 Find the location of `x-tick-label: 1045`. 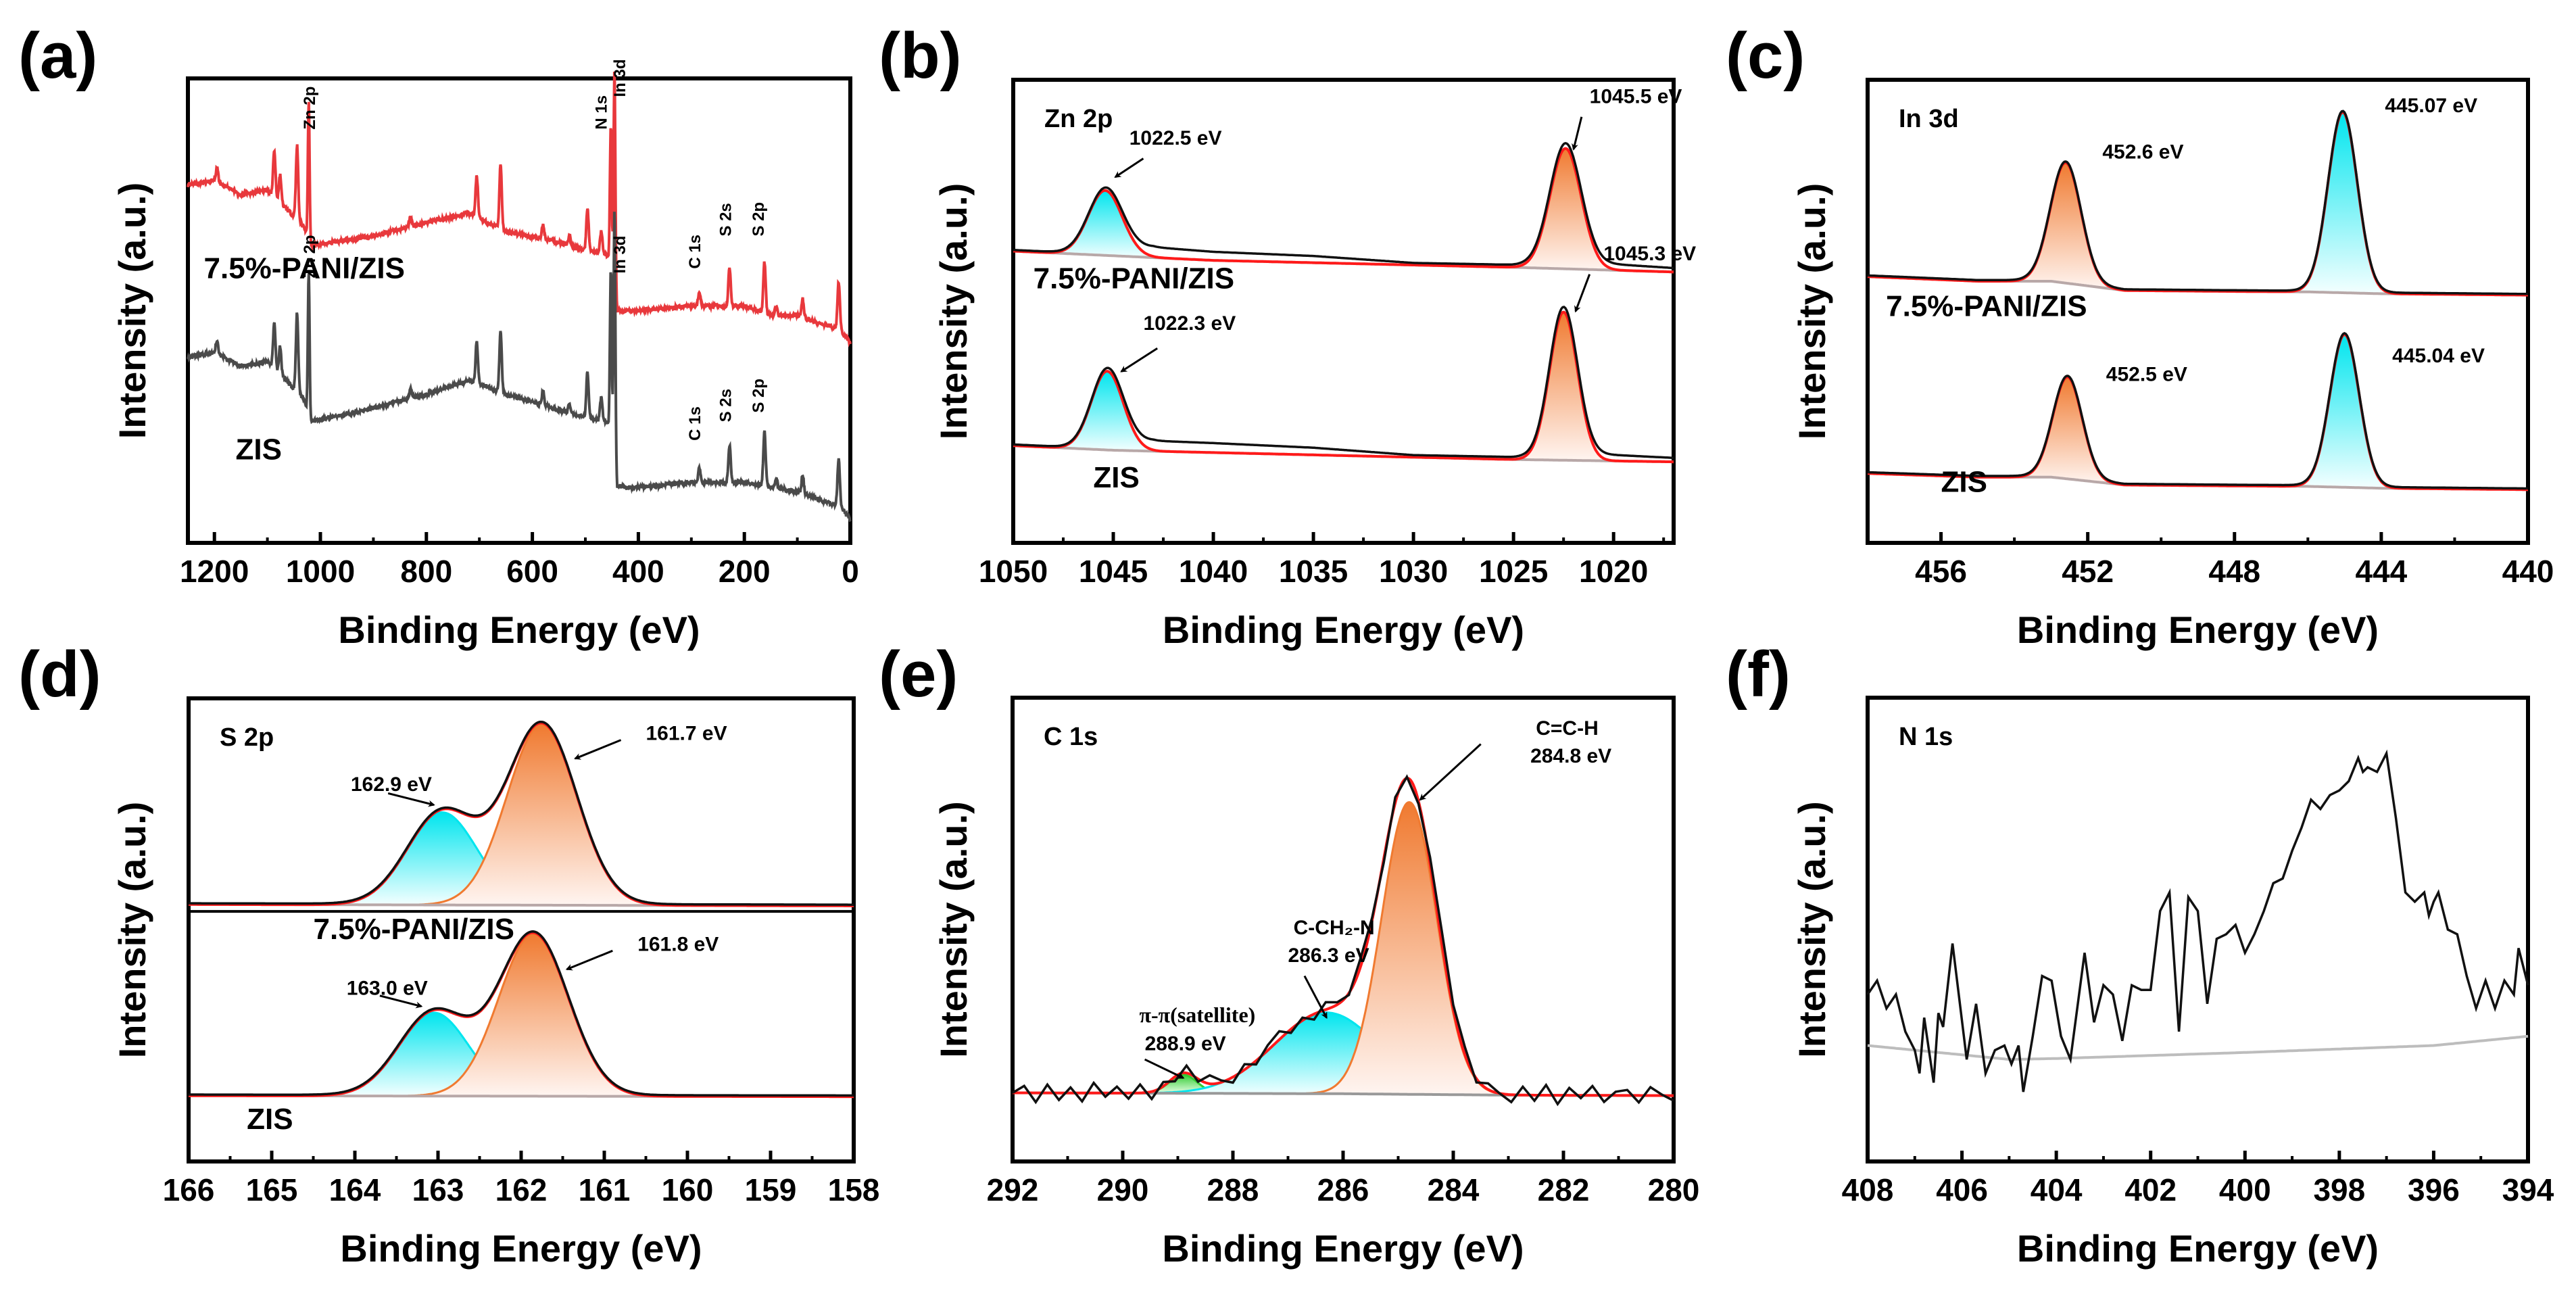

x-tick-label: 1045 is located at coordinates (1113, 571).